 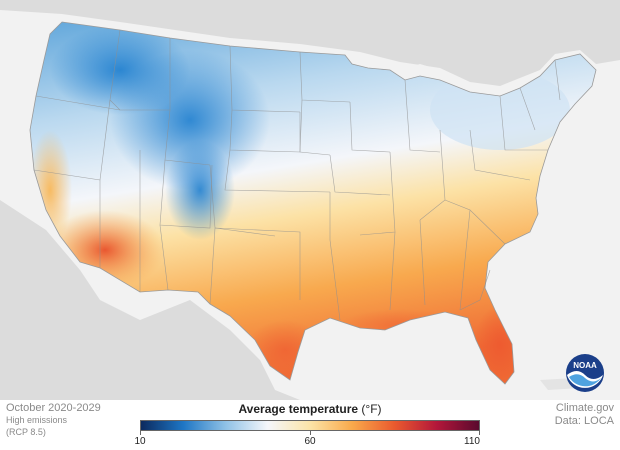 I want to click on legend-unit: (°F), so click(x=371, y=409).